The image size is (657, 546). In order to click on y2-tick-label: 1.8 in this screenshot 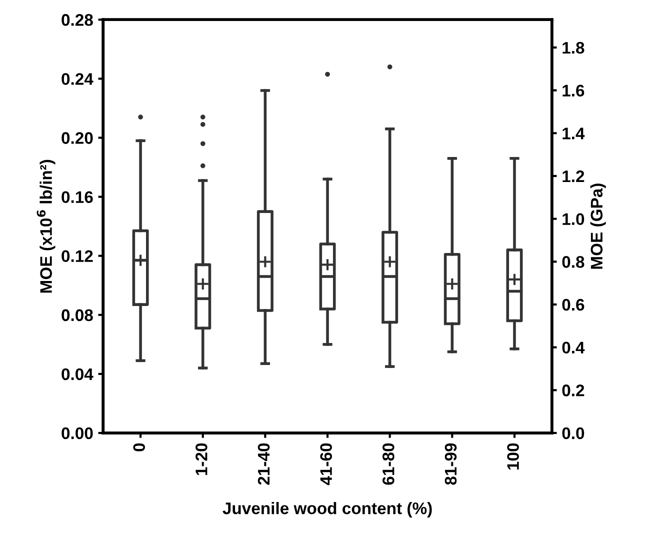, I will do `click(573, 48)`.